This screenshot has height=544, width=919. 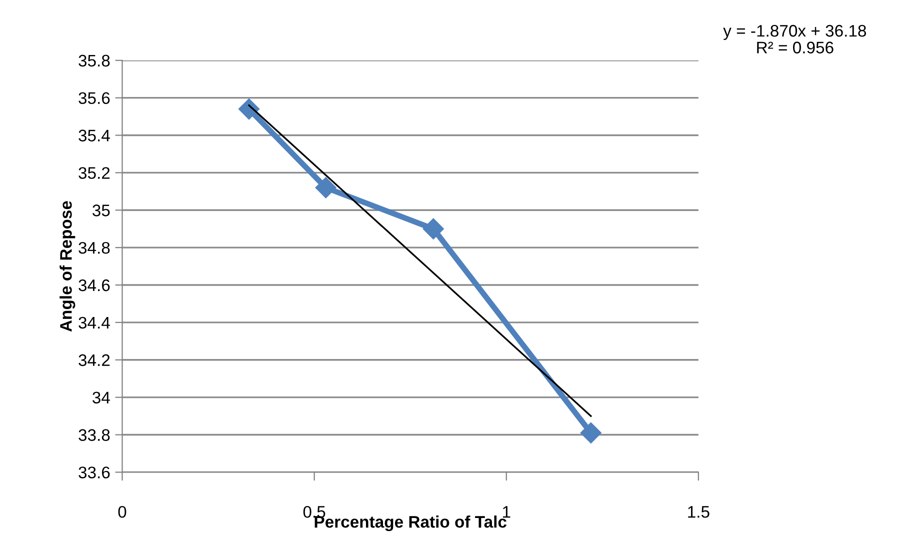 I want to click on y-tick-label: 34.8, so click(x=94, y=248).